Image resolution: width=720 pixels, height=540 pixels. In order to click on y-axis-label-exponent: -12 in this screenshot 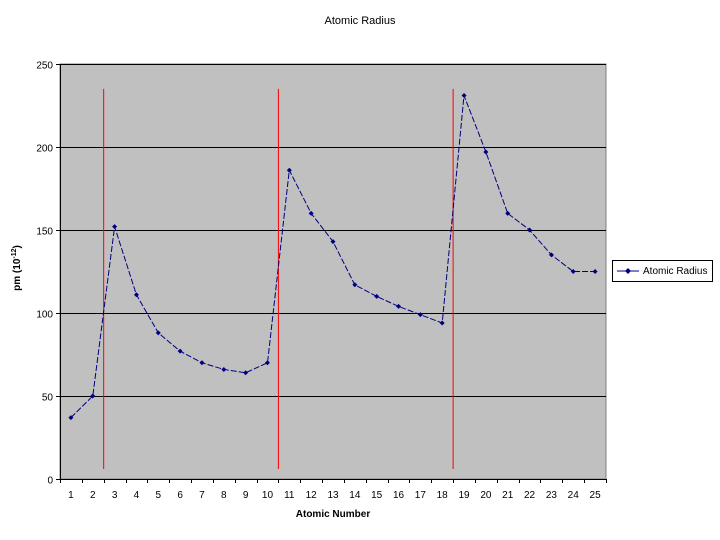, I will do `click(14, 253)`.